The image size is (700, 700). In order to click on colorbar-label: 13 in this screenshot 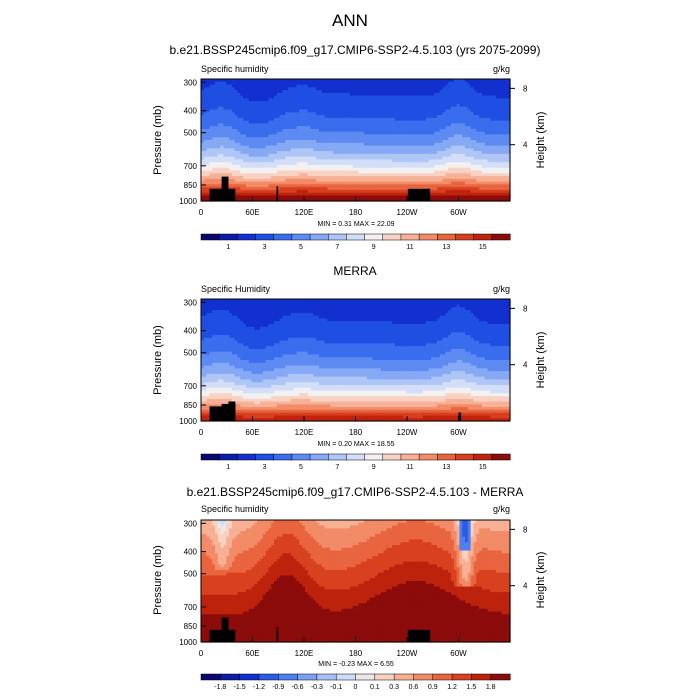, I will do `click(446, 247)`.